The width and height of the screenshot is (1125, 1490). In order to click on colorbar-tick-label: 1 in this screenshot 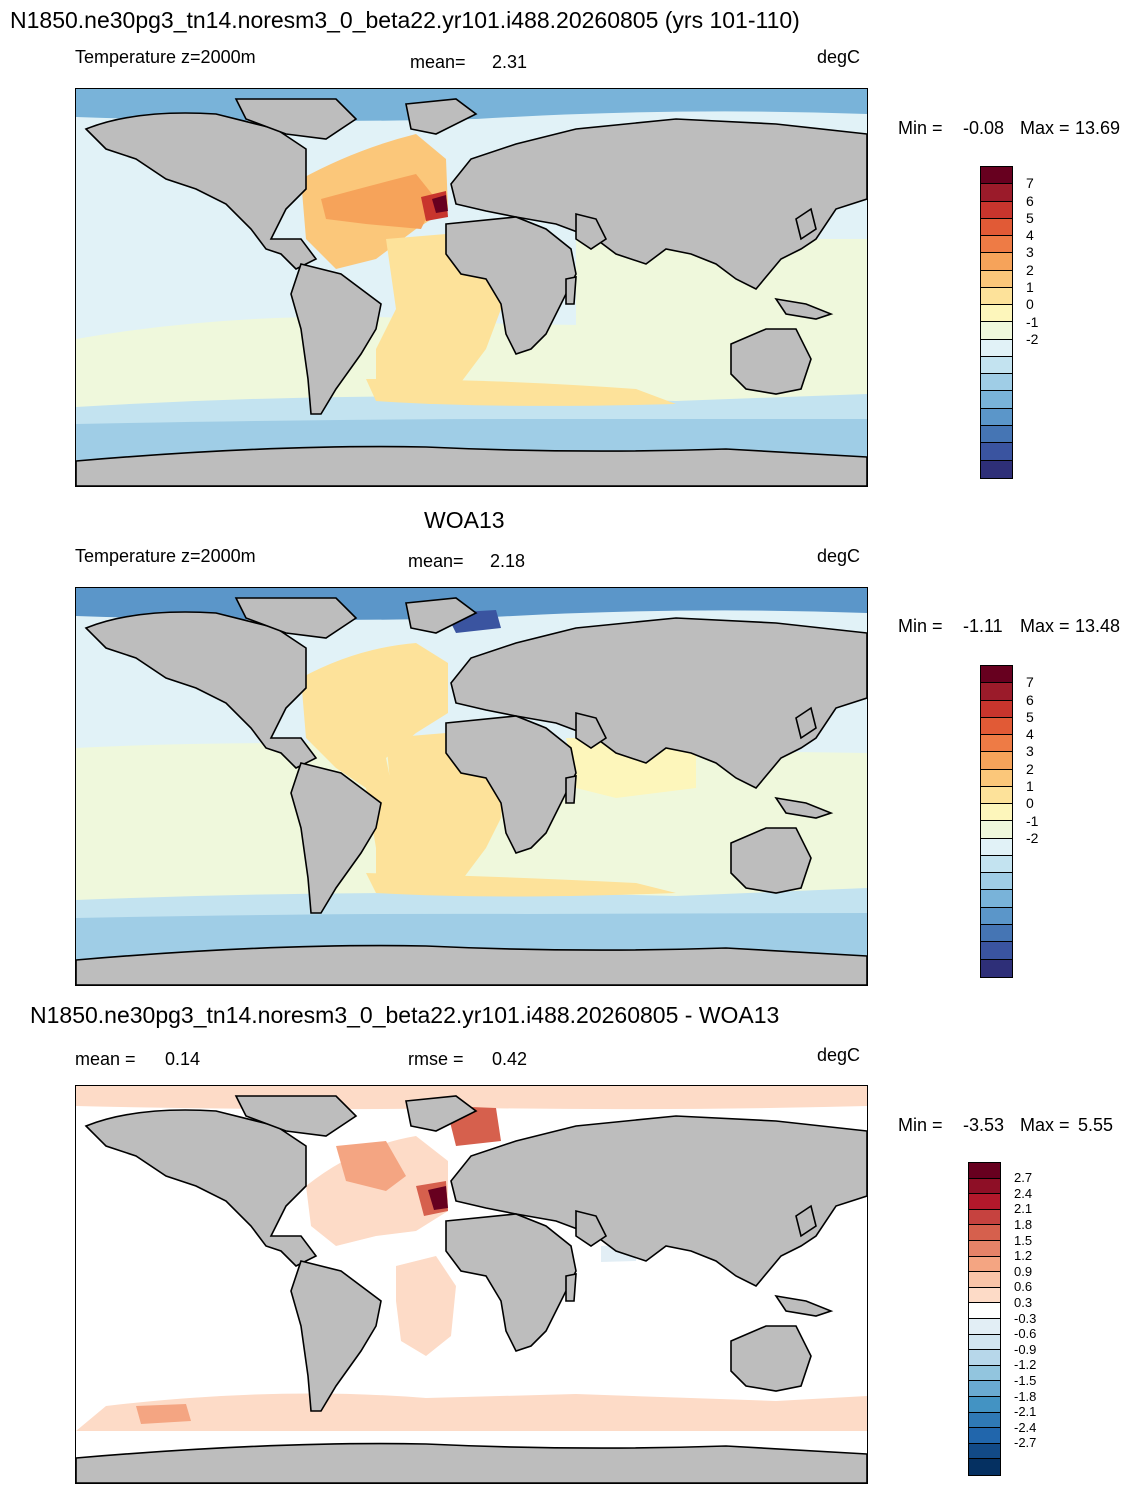, I will do `click(1030, 785)`.